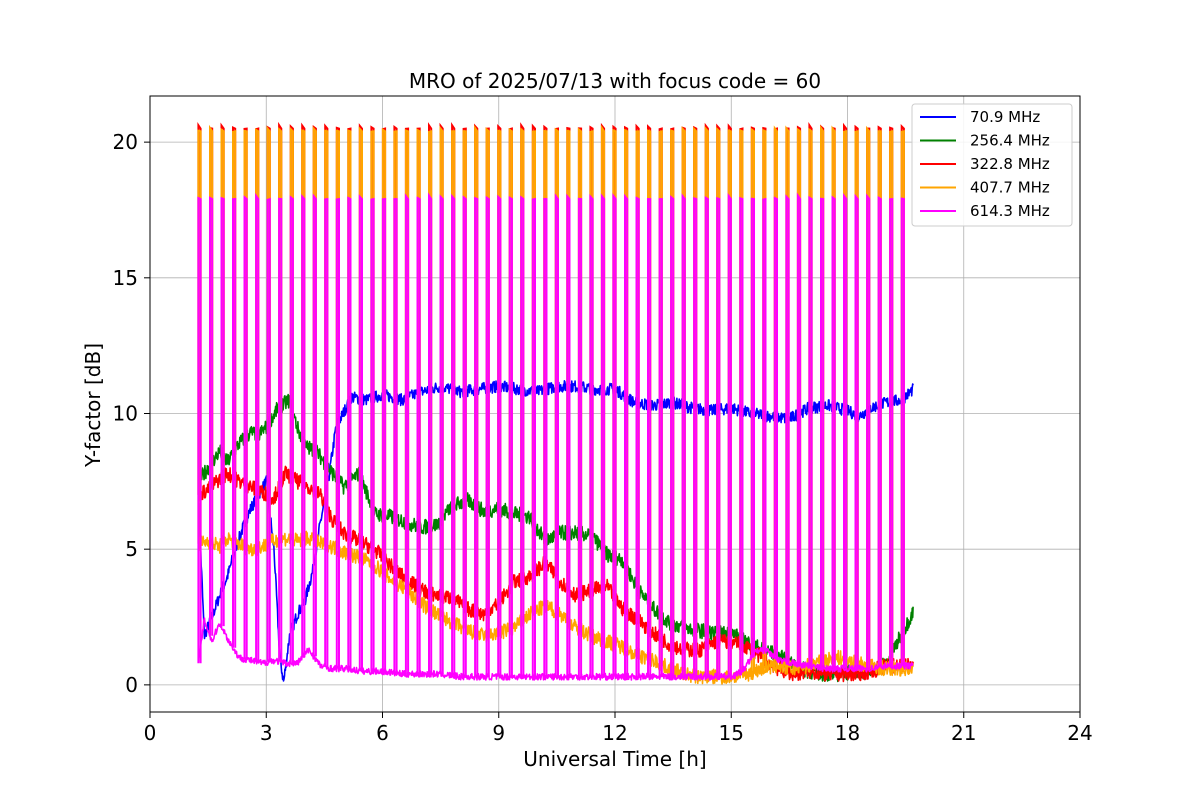 This screenshot has height=804, width=1200. I want to click on x-tick-label: 15, so click(731, 733).